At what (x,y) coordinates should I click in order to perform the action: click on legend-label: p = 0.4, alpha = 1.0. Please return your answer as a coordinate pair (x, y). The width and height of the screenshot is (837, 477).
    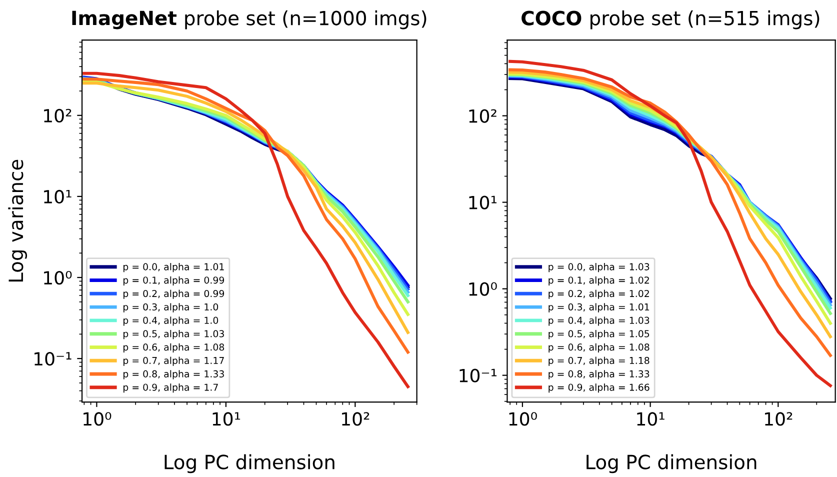
    Looking at the image, I should click on (170, 321).